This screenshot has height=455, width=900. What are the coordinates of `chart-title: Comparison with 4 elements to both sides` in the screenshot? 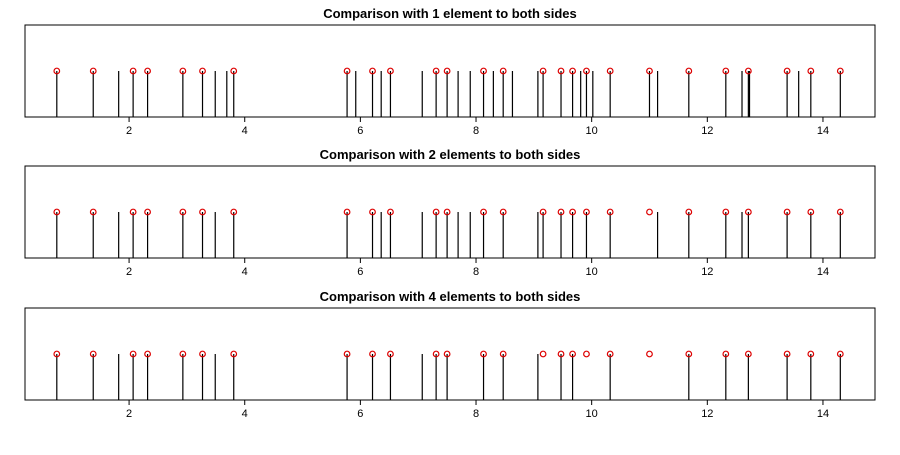 It's located at (450, 296).